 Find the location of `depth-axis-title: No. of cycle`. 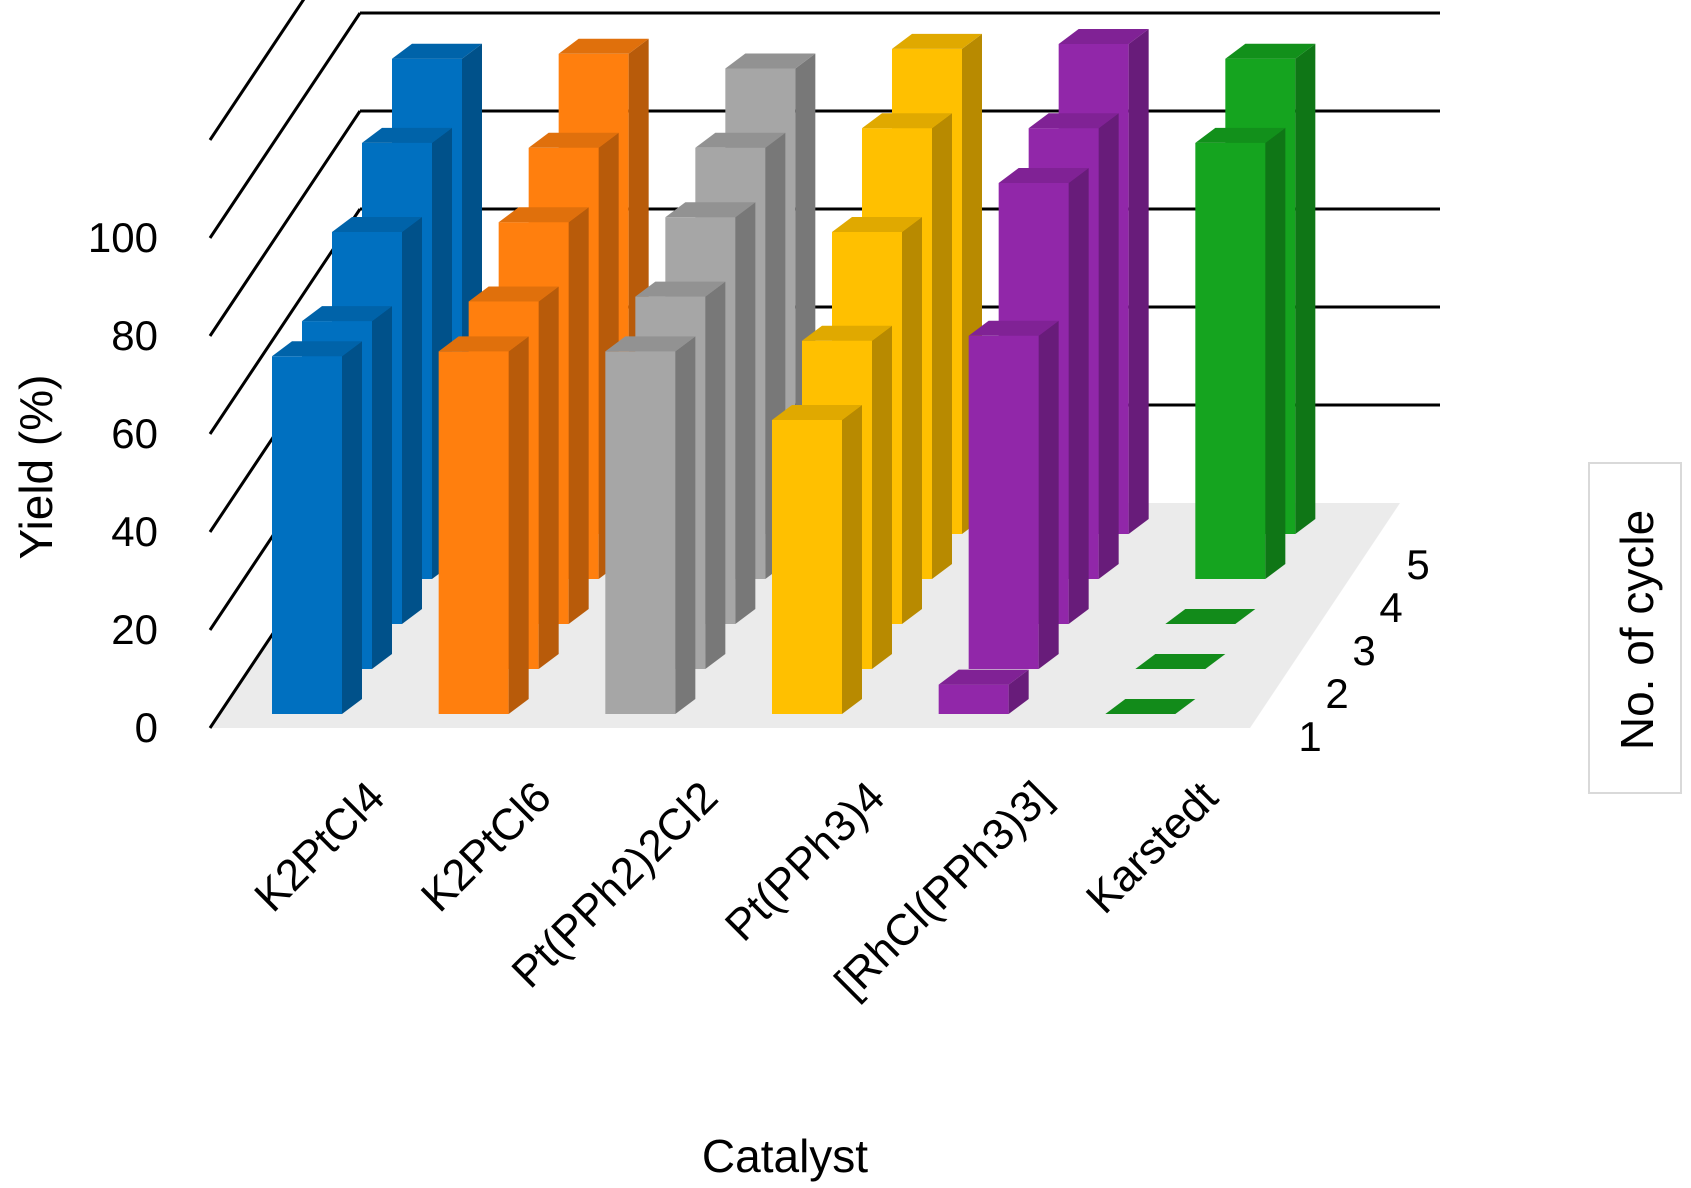

depth-axis-title: No. of cycle is located at coordinates (1637, 630).